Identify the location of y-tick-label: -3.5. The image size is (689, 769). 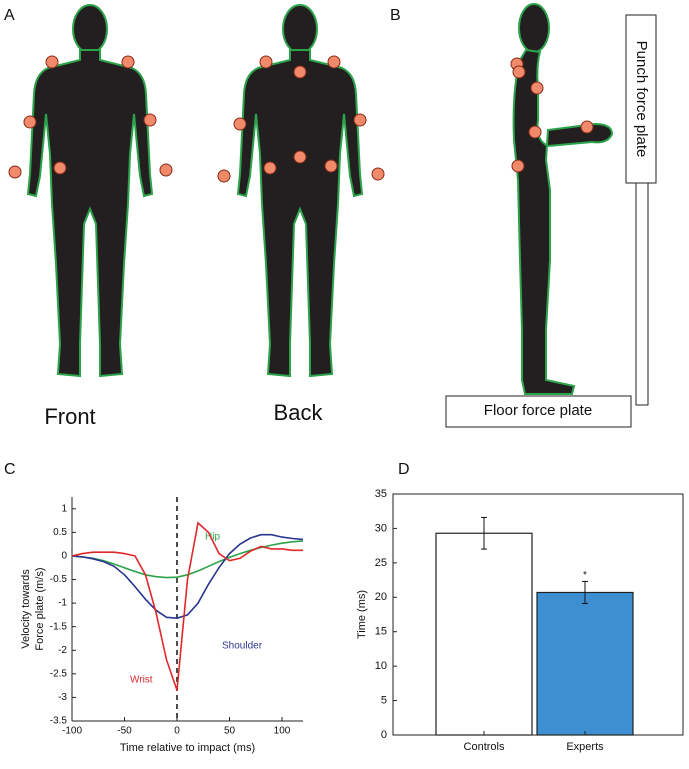
(59, 721).